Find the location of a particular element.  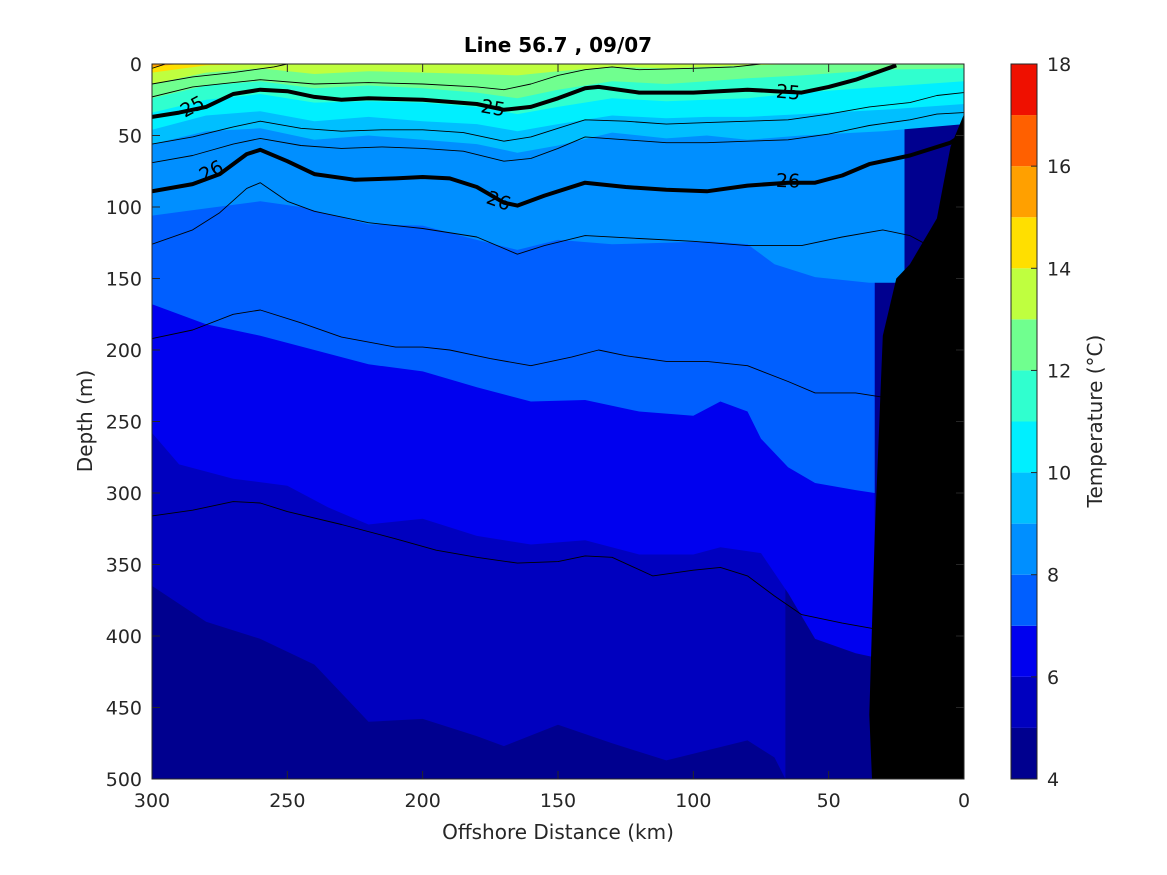

colorbar-tick-label: 14 is located at coordinates (1059, 269).